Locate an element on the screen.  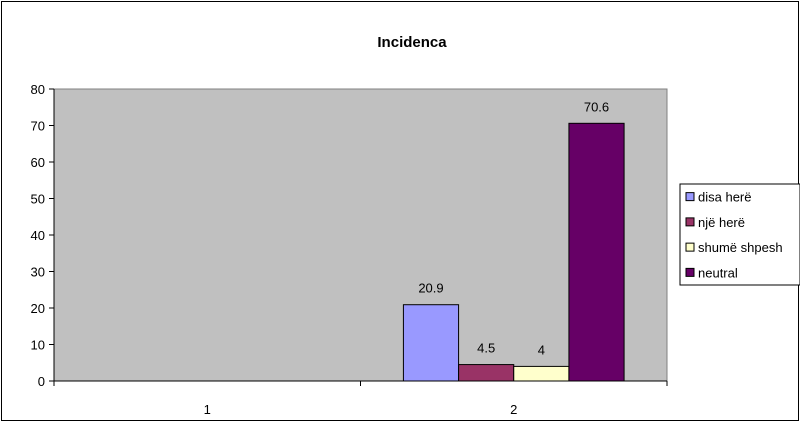
y-tick-label: 40 is located at coordinates (38, 235).